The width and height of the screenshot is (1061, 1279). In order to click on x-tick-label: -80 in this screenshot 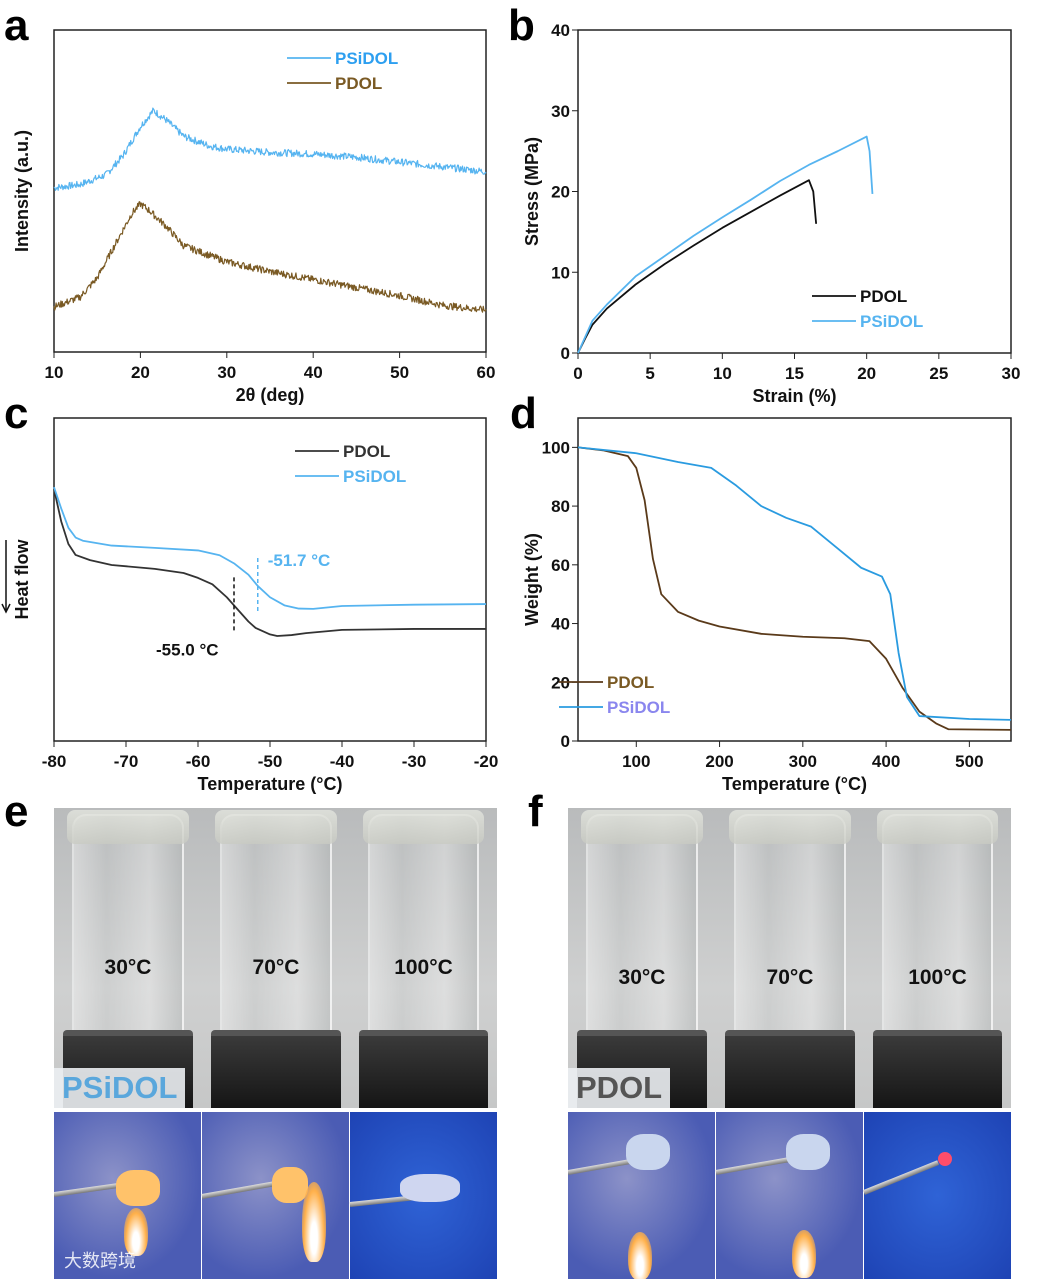, I will do `click(54, 761)`.